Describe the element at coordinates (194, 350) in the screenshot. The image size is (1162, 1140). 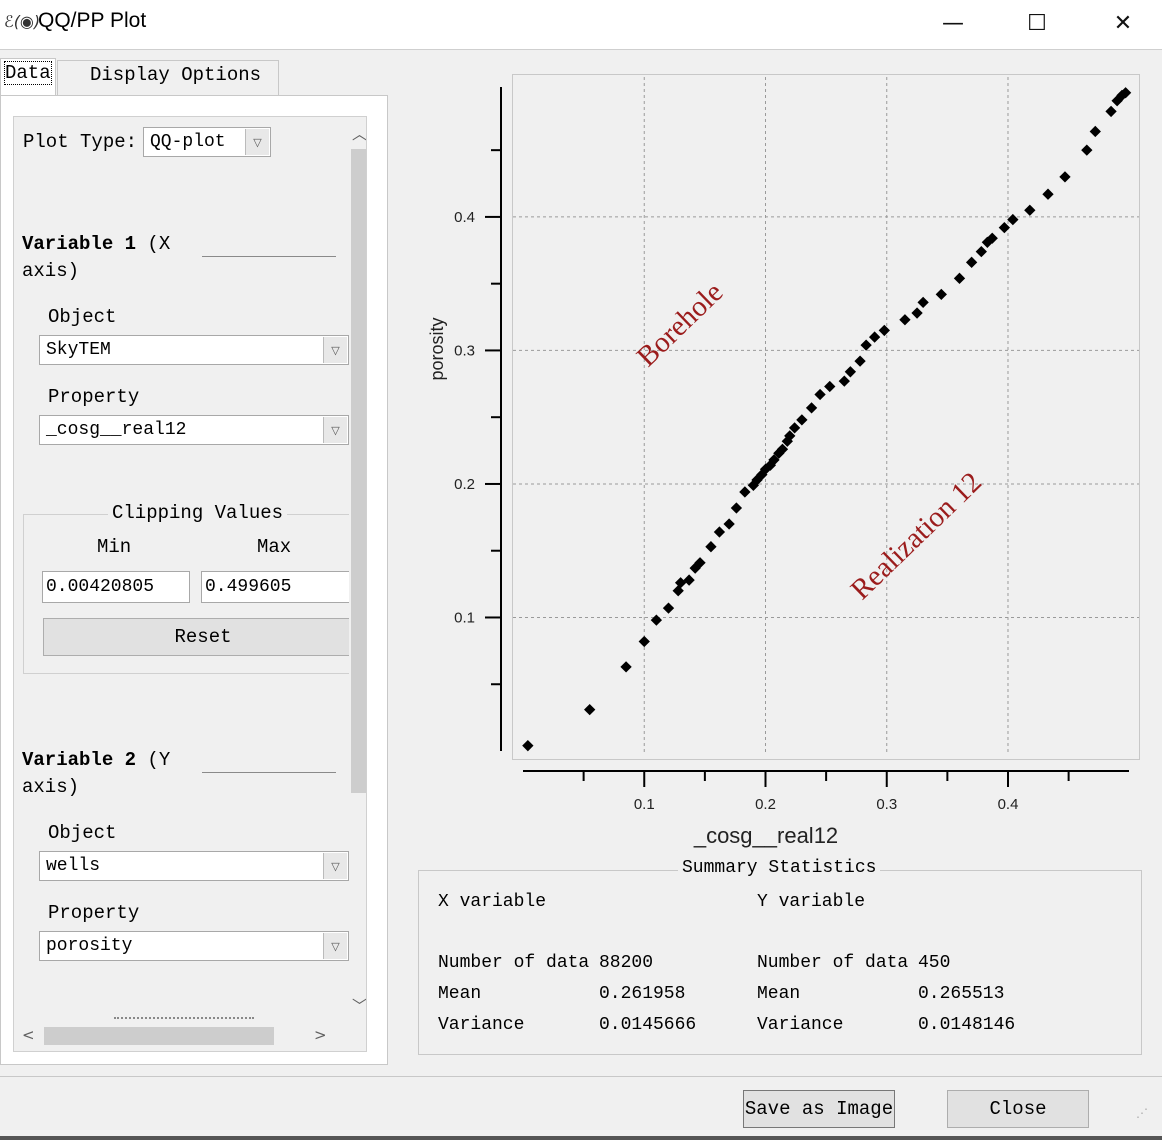
I see `object1-select: SkyTEM ▽` at that location.